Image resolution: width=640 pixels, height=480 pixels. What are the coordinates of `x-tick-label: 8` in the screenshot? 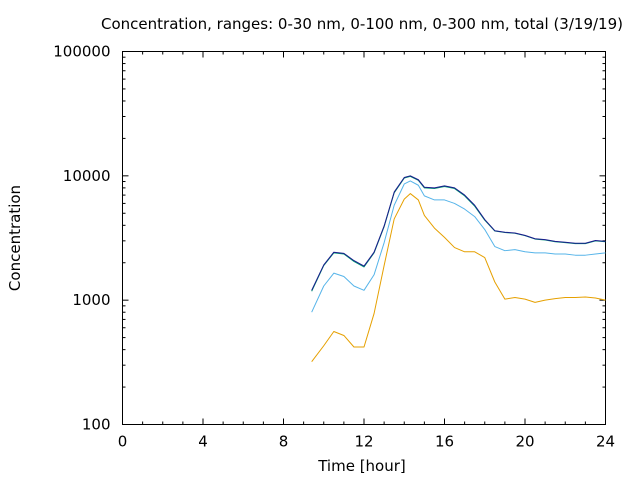 It's located at (284, 442).